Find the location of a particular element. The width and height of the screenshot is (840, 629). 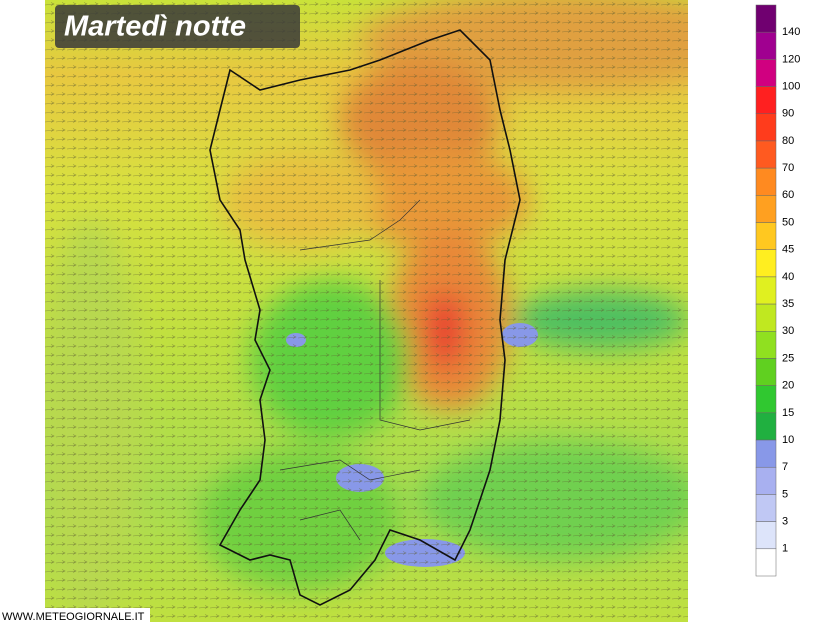

legend-label: 7 is located at coordinates (785, 467).